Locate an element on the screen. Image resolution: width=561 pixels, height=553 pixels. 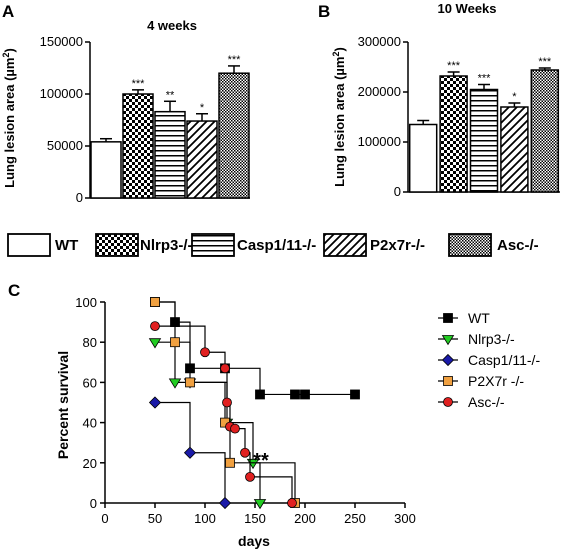
survival-legend-label-2: Nlrp3-/- is located at coordinates (491, 339).